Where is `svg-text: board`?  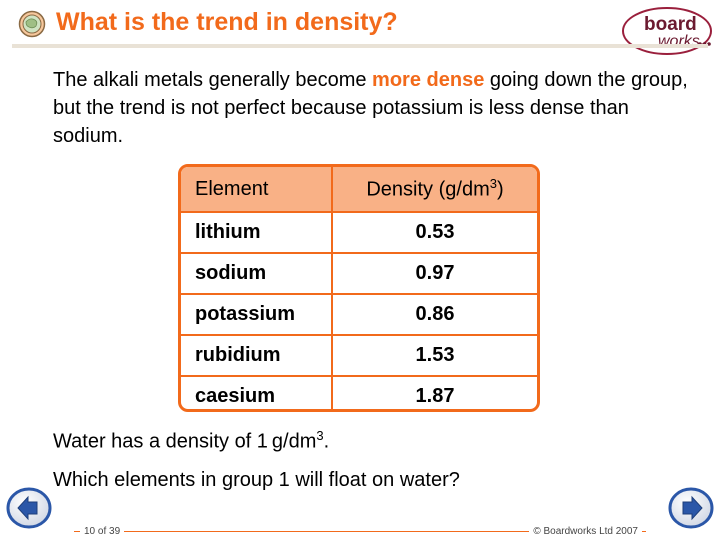
svg-text: board is located at coordinates (670, 24).